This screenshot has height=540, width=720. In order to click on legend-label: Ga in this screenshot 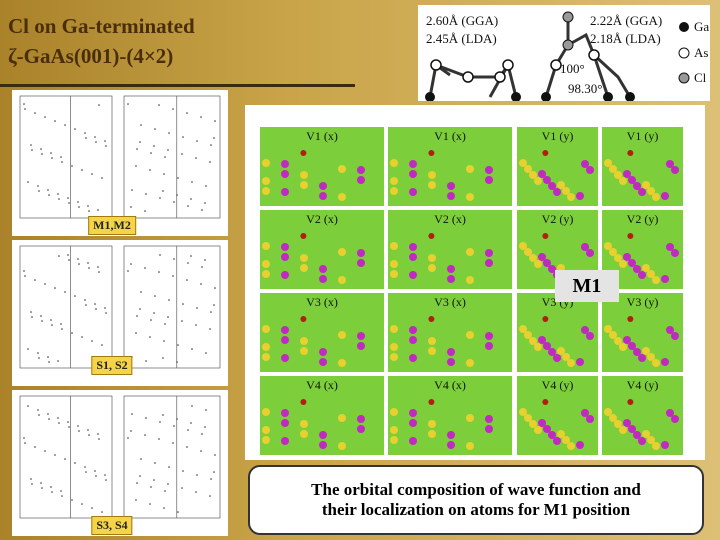, I will do `click(702, 26)`.